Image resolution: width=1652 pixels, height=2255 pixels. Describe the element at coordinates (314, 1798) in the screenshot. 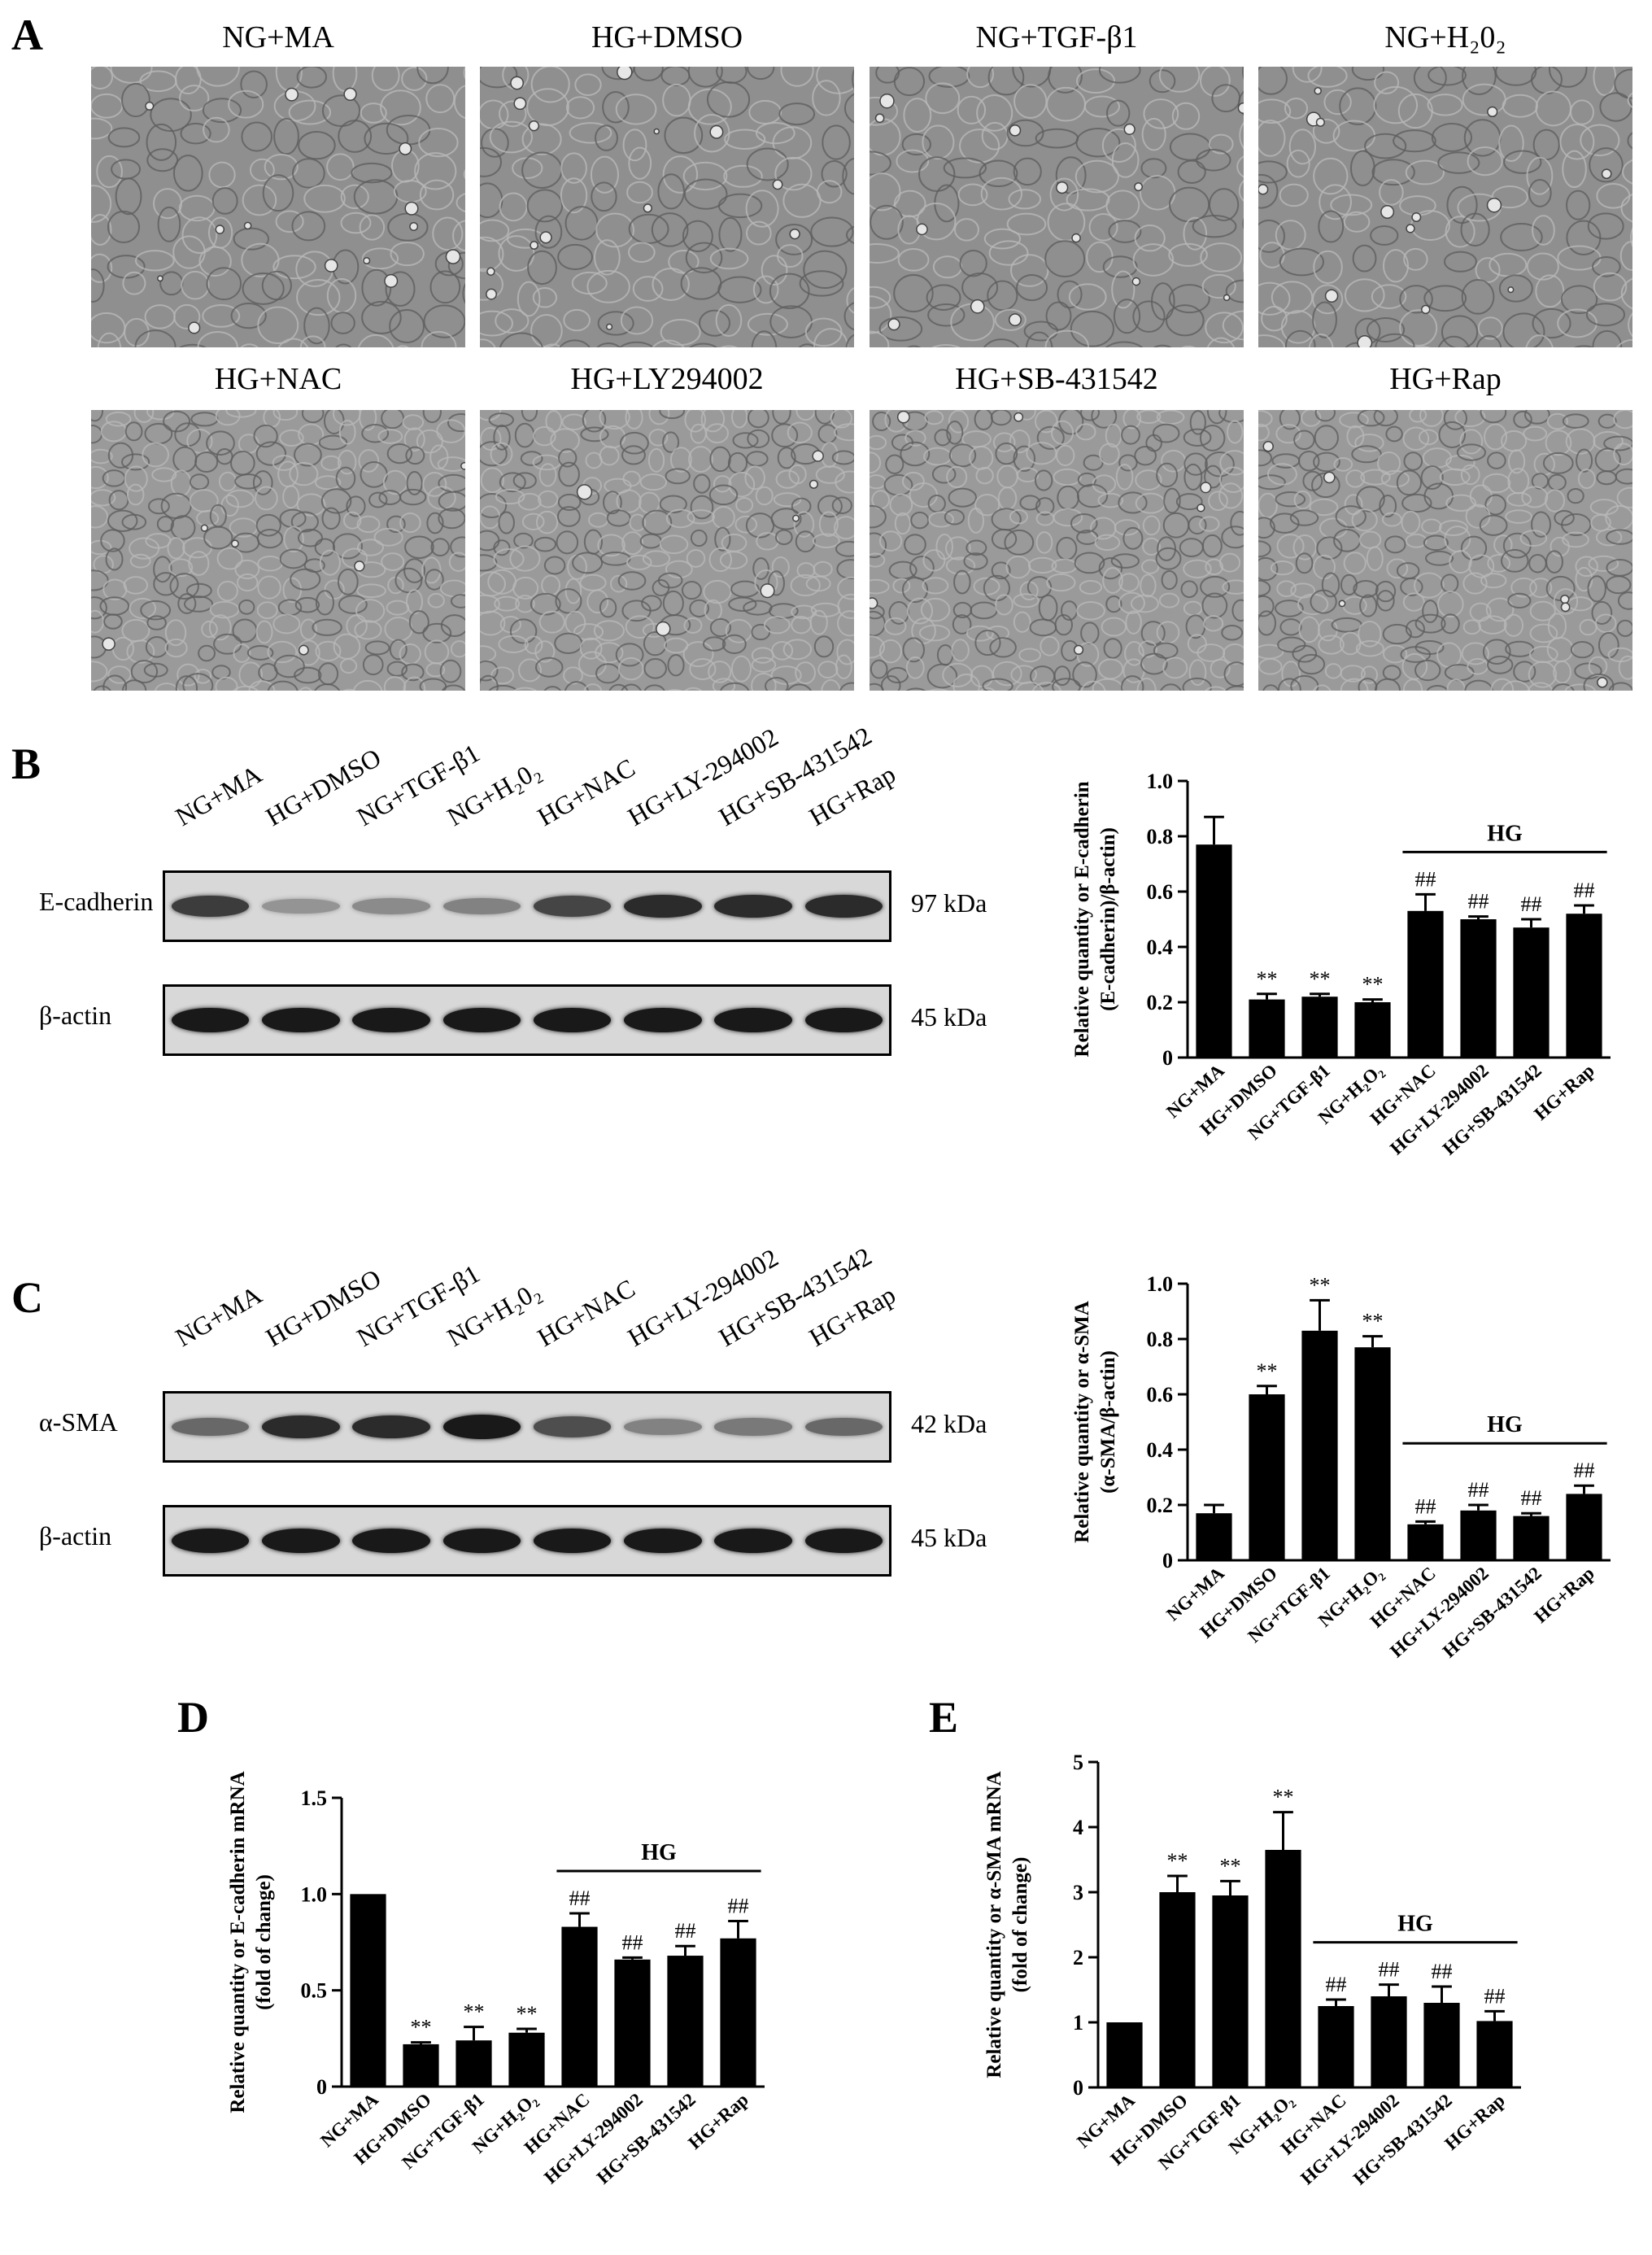

I see `y-tick-label: 1.5` at that location.